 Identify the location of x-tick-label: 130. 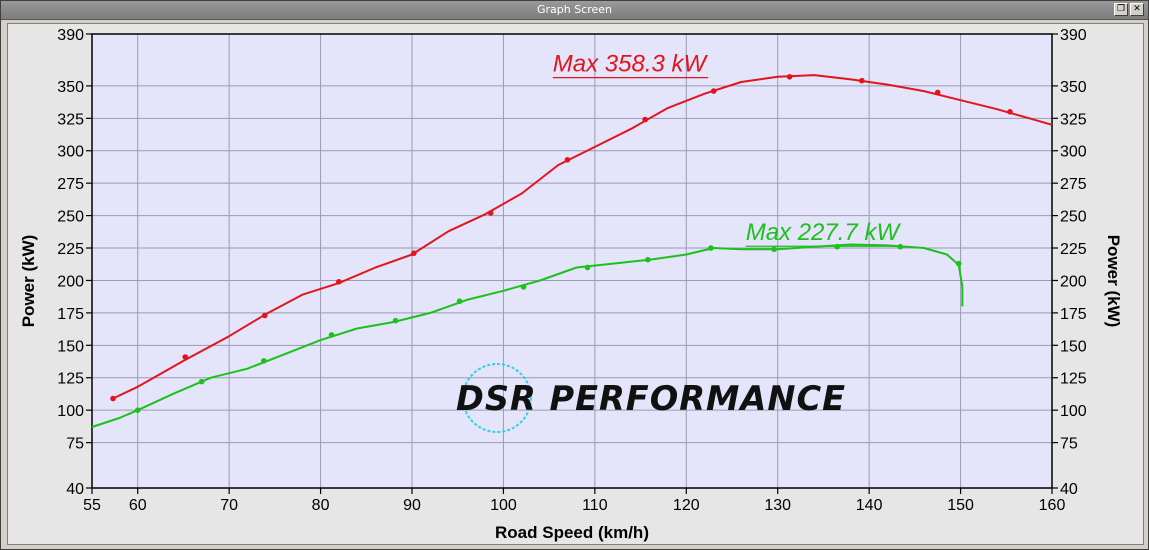
(777, 505).